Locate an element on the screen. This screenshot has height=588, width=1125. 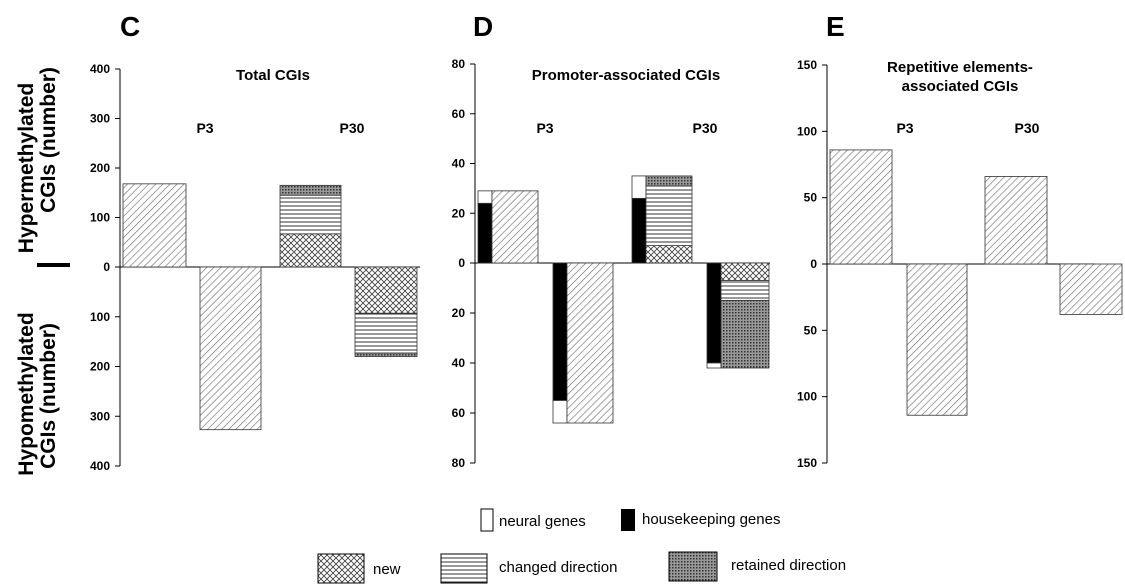
panel-title: associated CGIs is located at coordinates (960, 86).